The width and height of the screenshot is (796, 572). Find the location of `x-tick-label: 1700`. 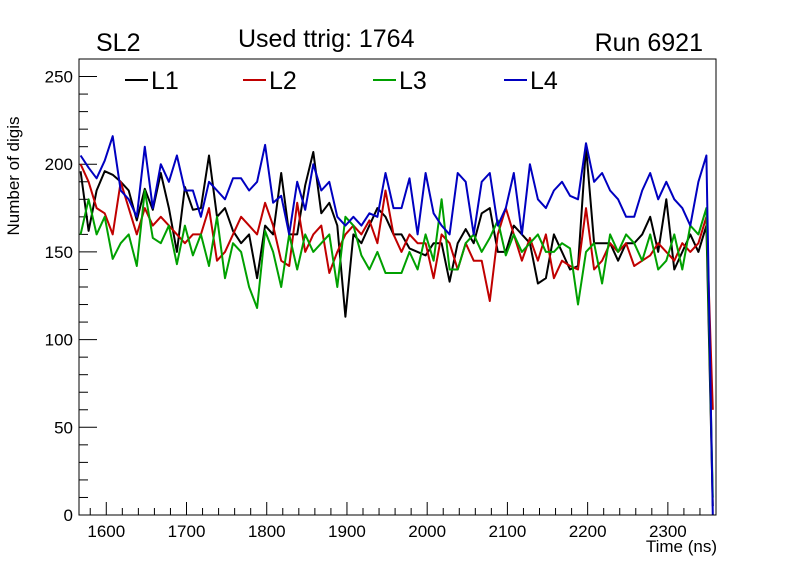

x-tick-label: 1700 is located at coordinates (187, 531).